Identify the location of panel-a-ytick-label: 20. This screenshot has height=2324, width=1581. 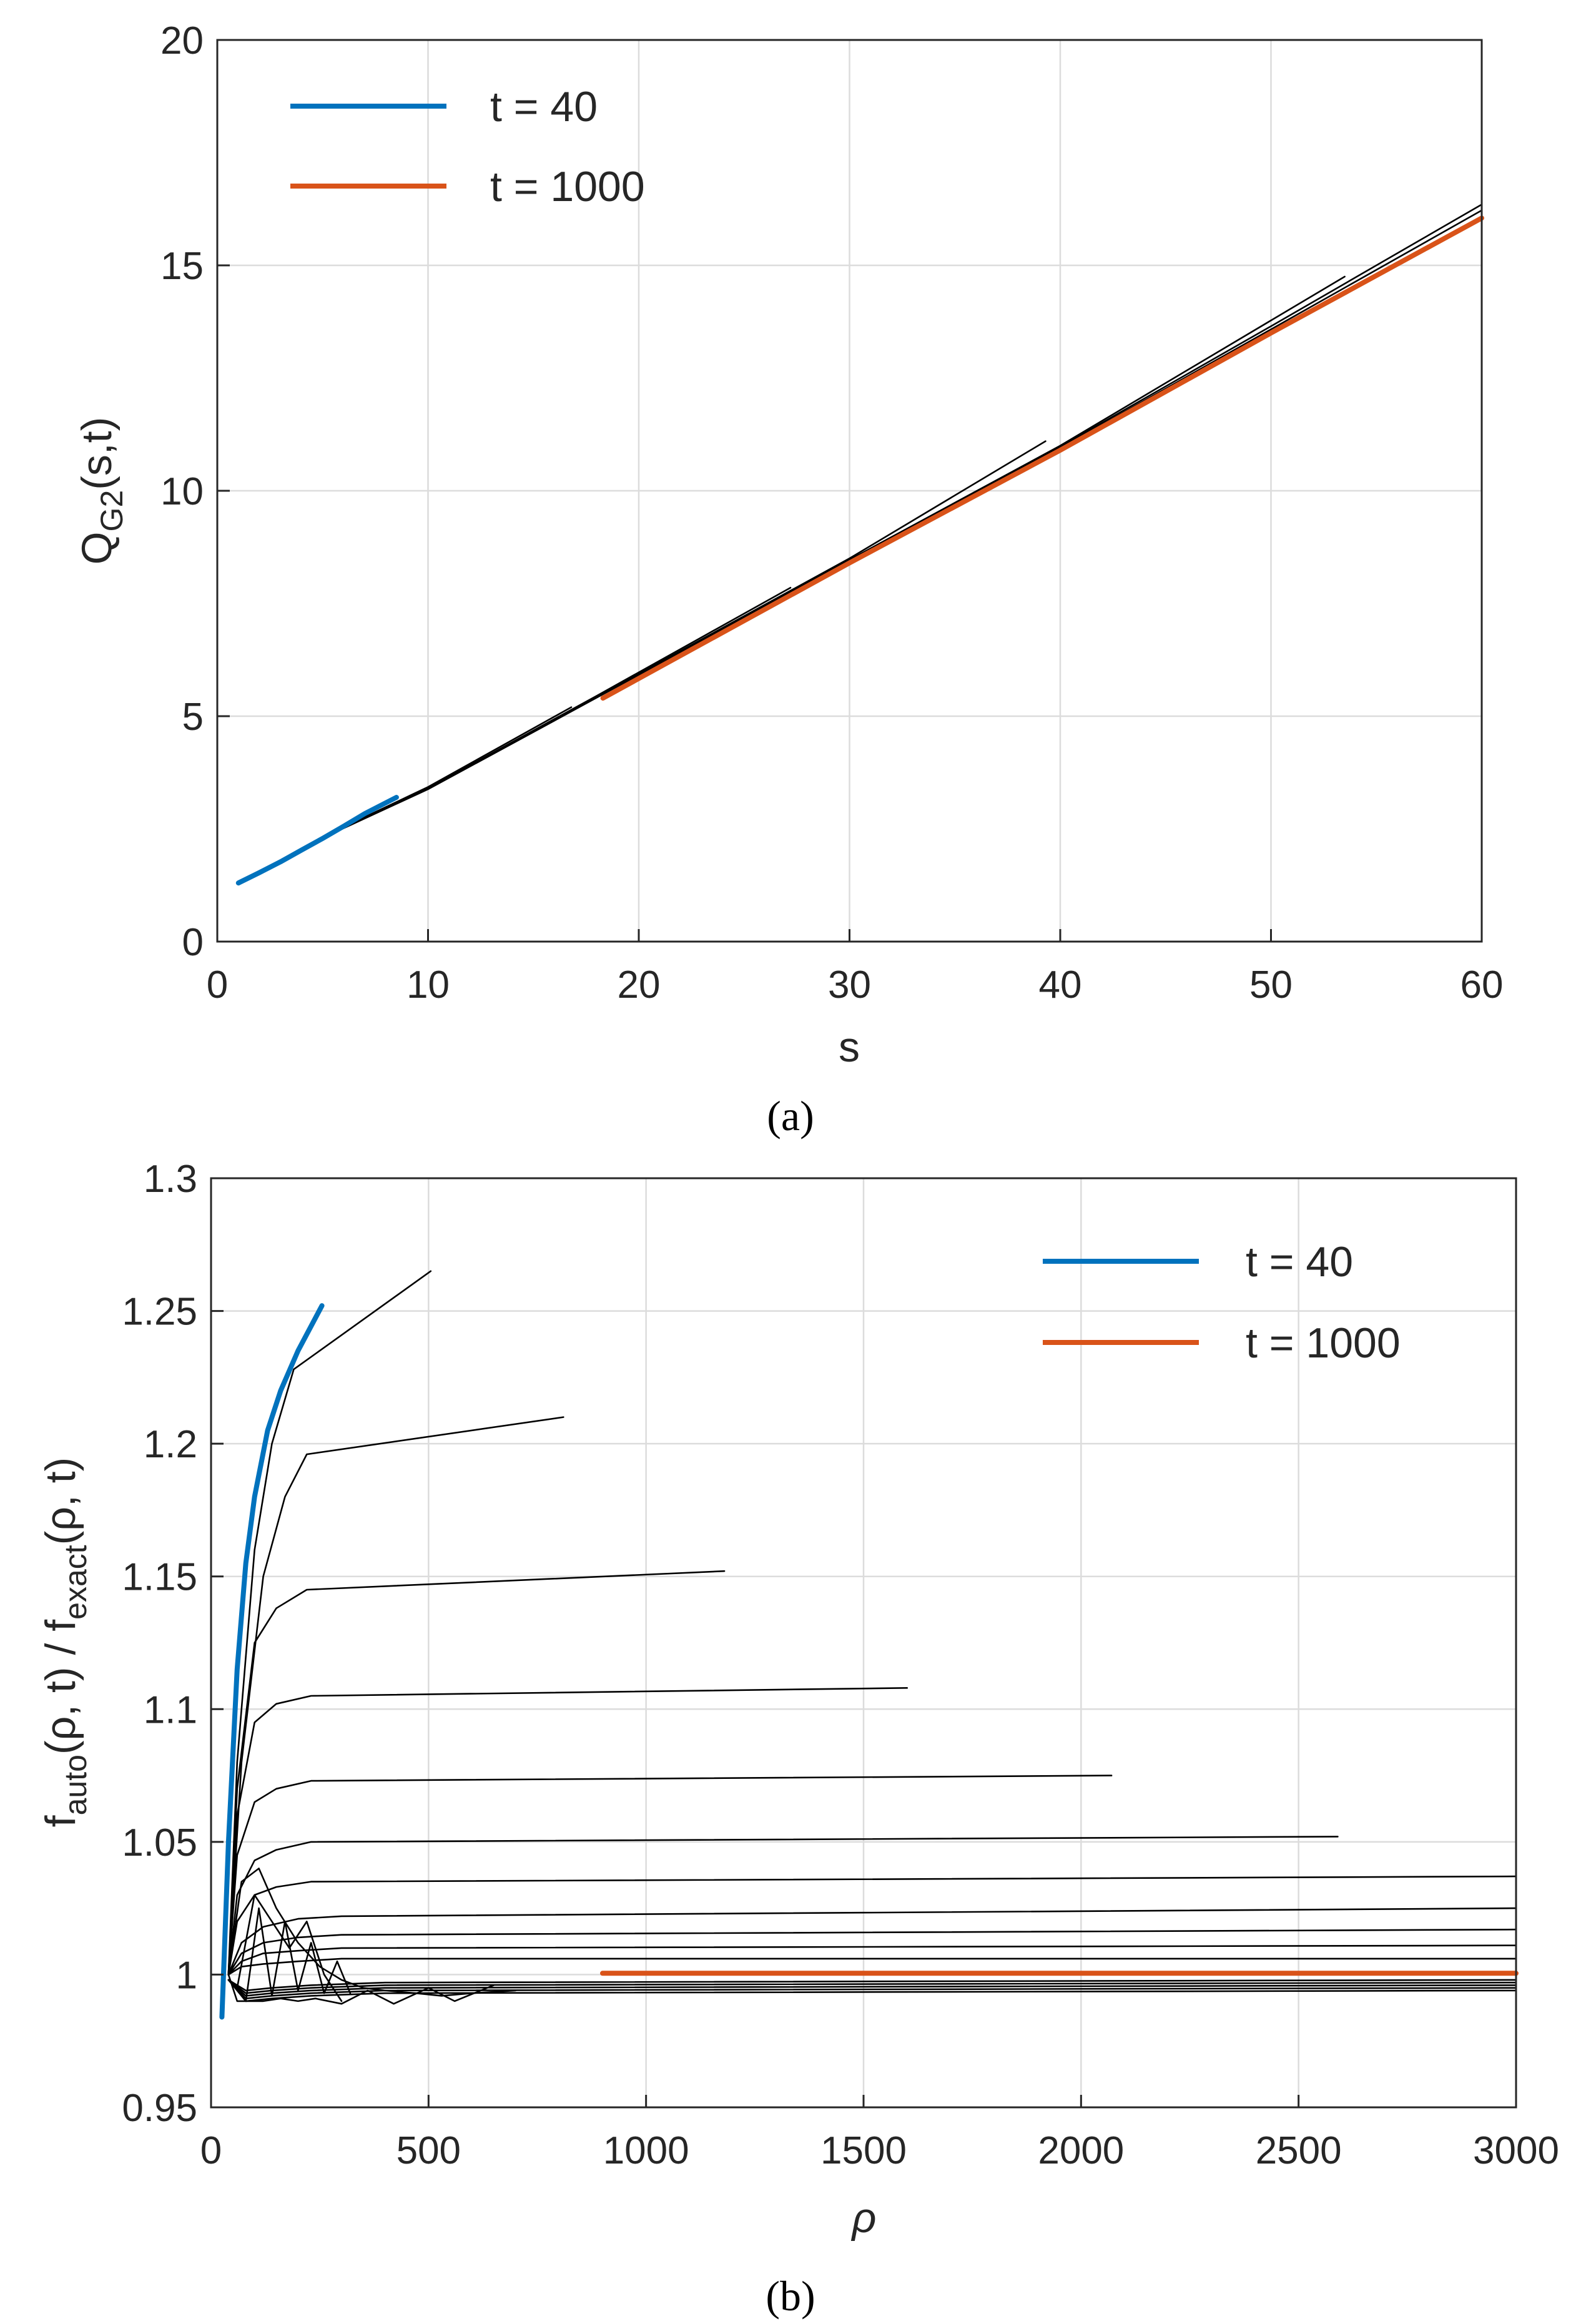
(182, 40).